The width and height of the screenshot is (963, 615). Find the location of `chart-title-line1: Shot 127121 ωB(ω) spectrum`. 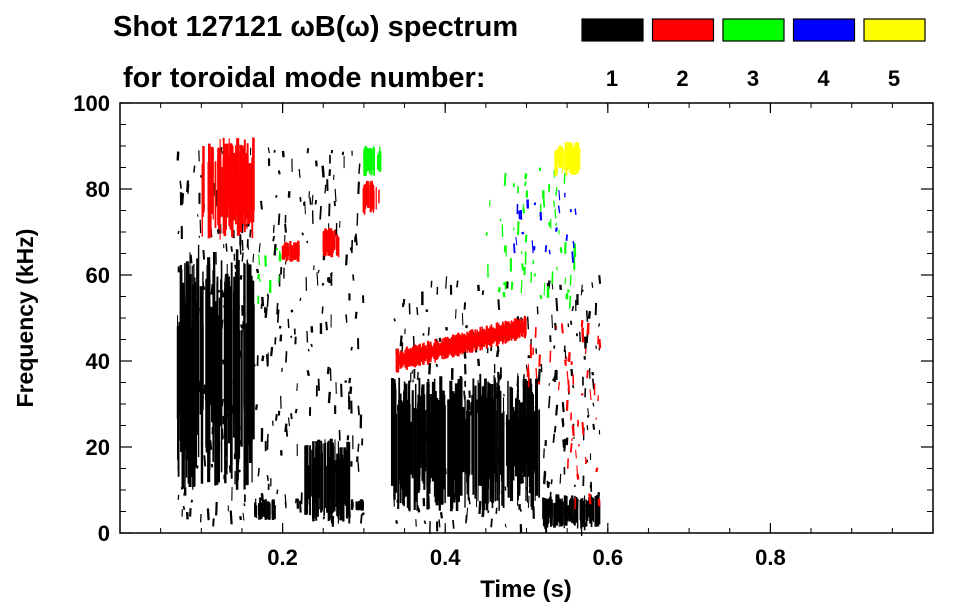

chart-title-line1: Shot 127121 ωB(ω) spectrum is located at coordinates (315, 27).